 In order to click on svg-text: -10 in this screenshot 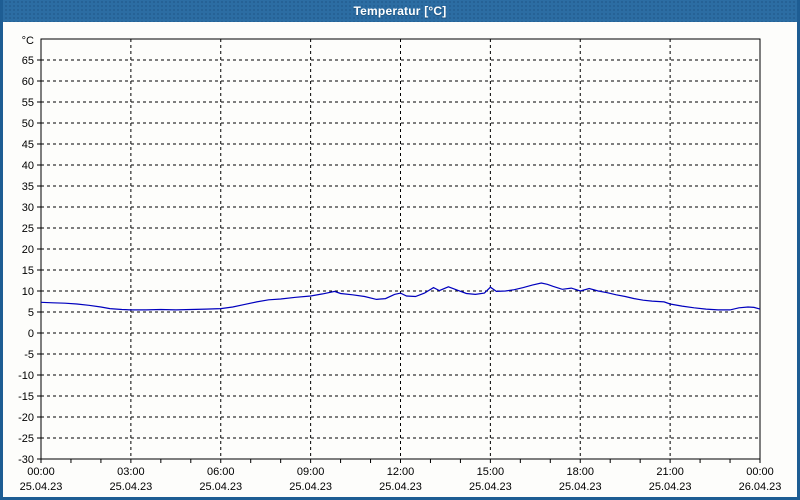, I will do `click(26, 376)`.